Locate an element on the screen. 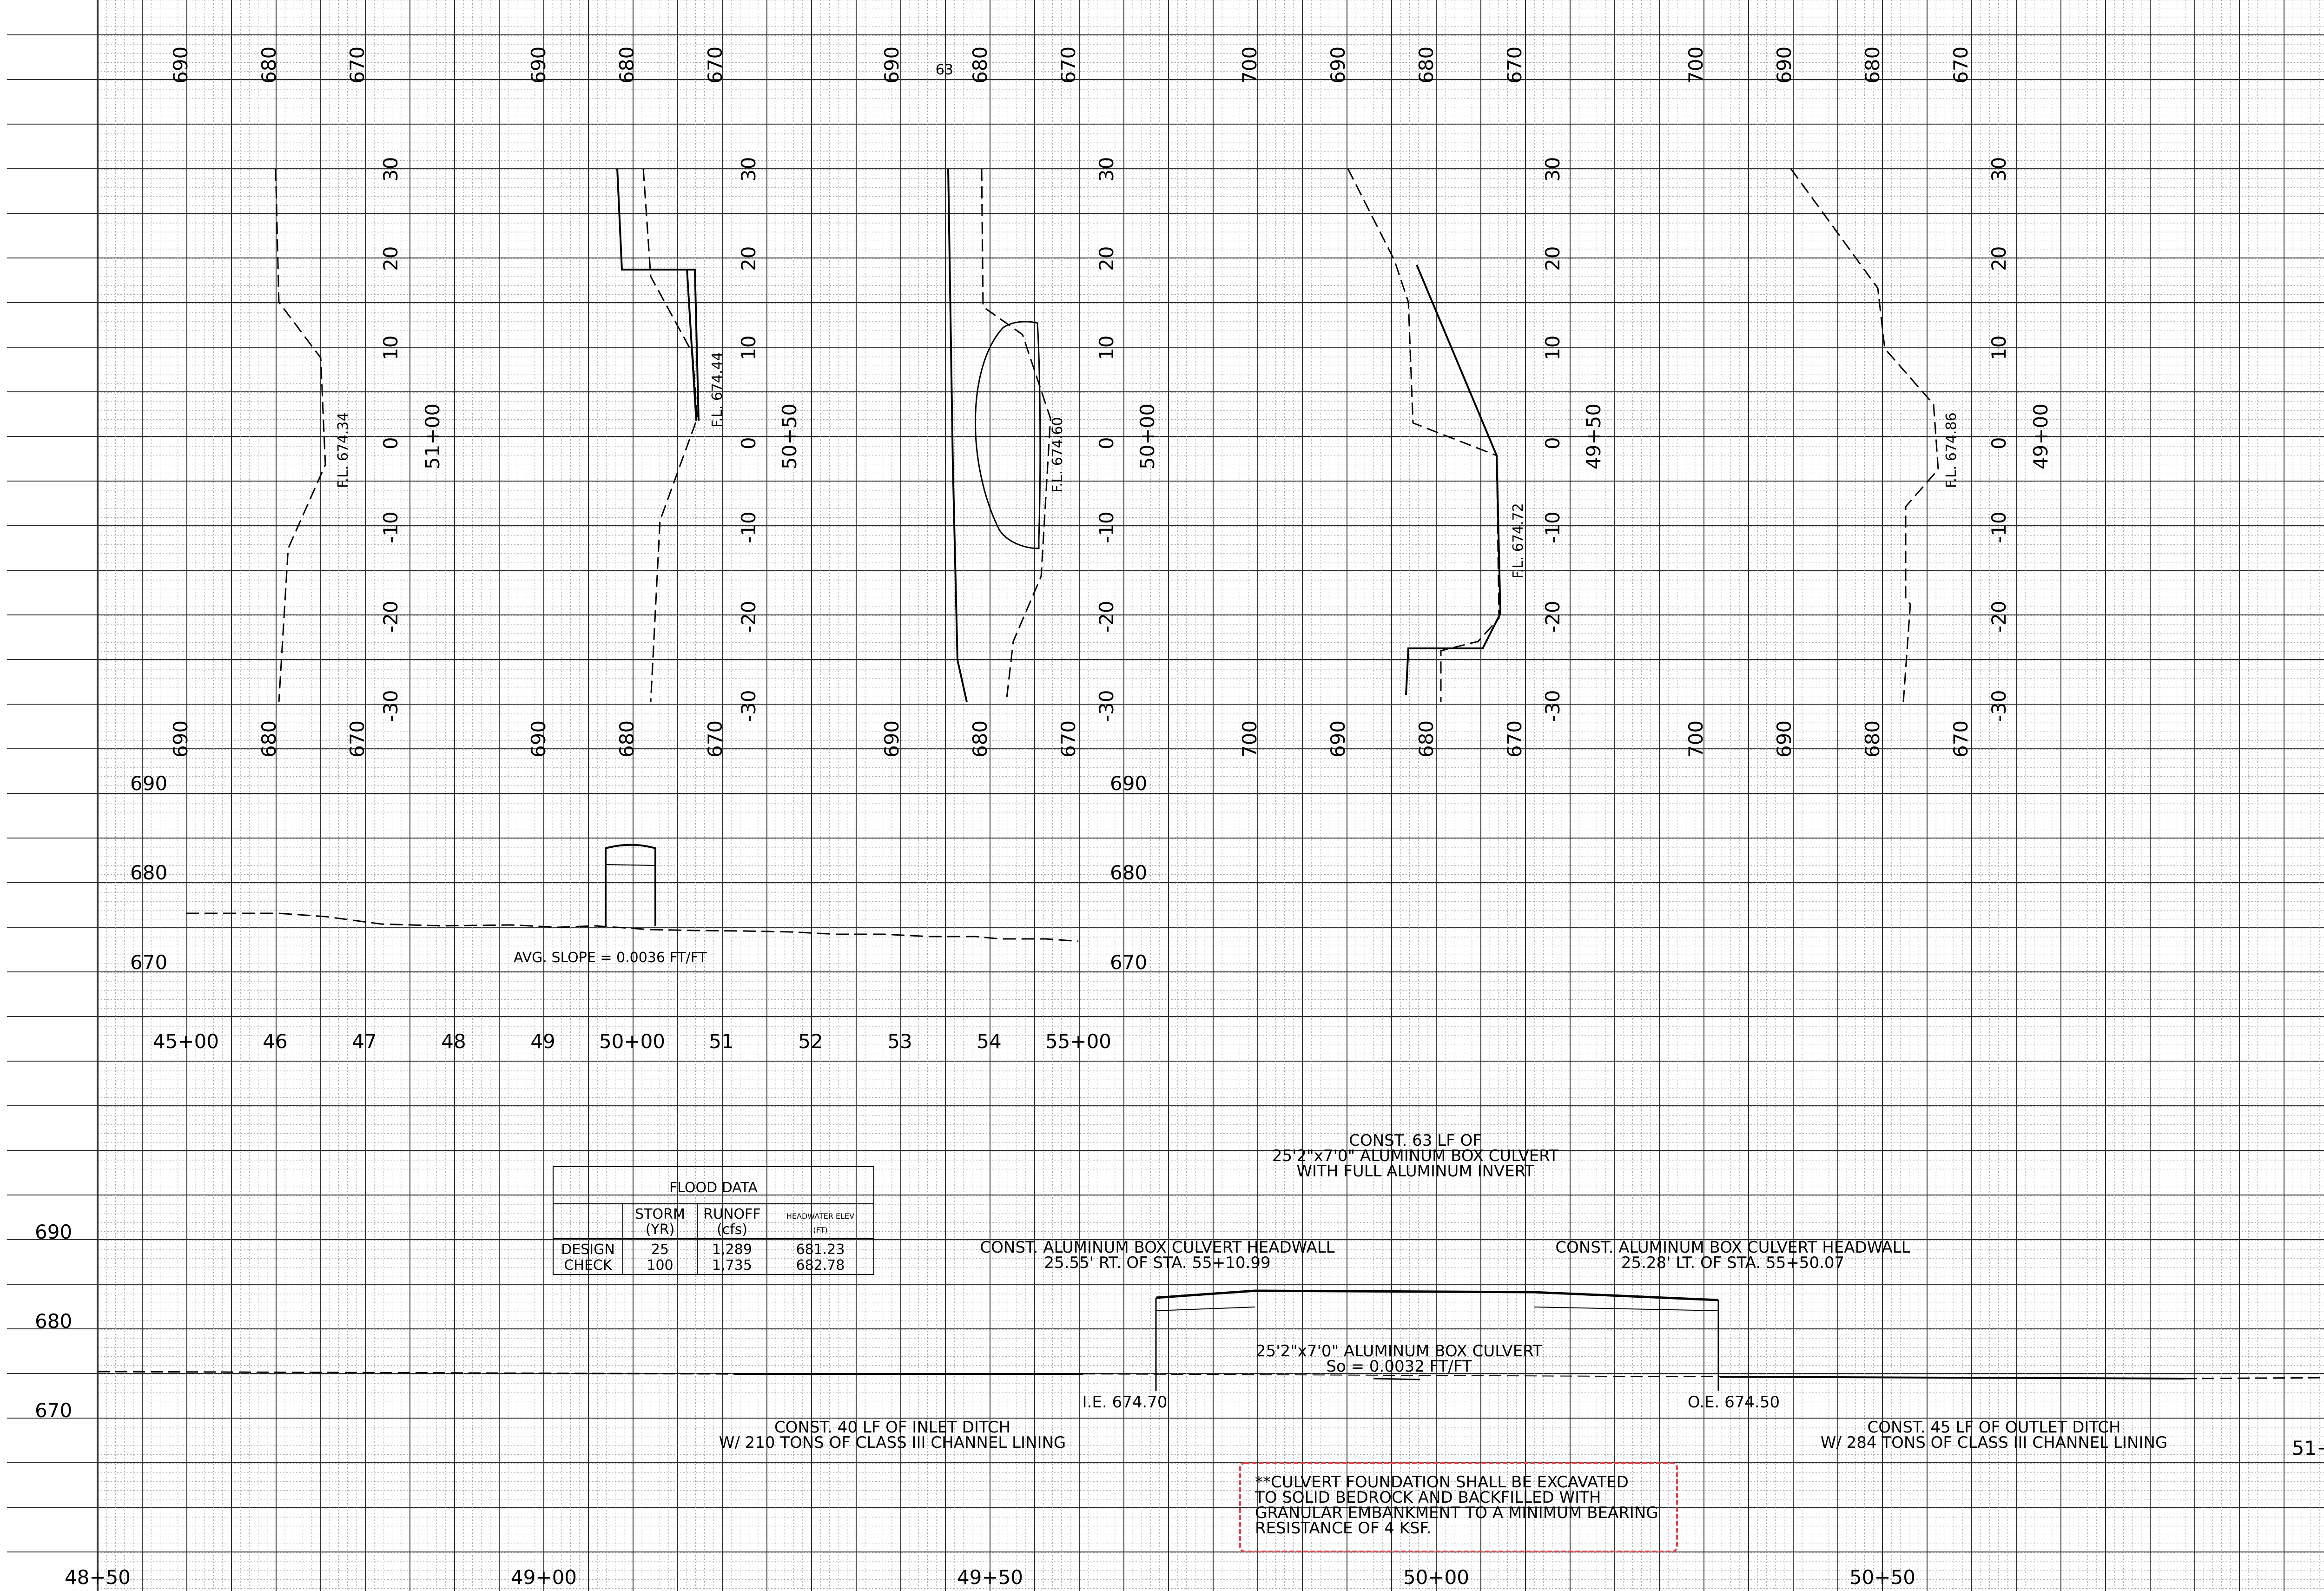 The image size is (2324, 1591). xs5-bot-670: 670 is located at coordinates (1960, 739).